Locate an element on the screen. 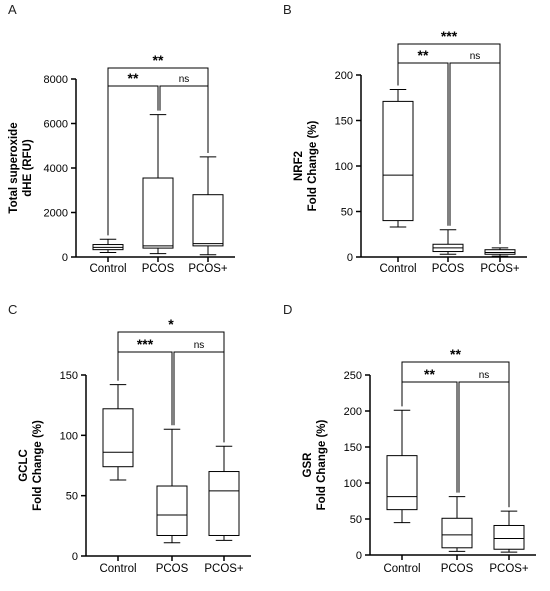 The image size is (550, 591). y-tick-label: 250 is located at coordinates (353, 376).